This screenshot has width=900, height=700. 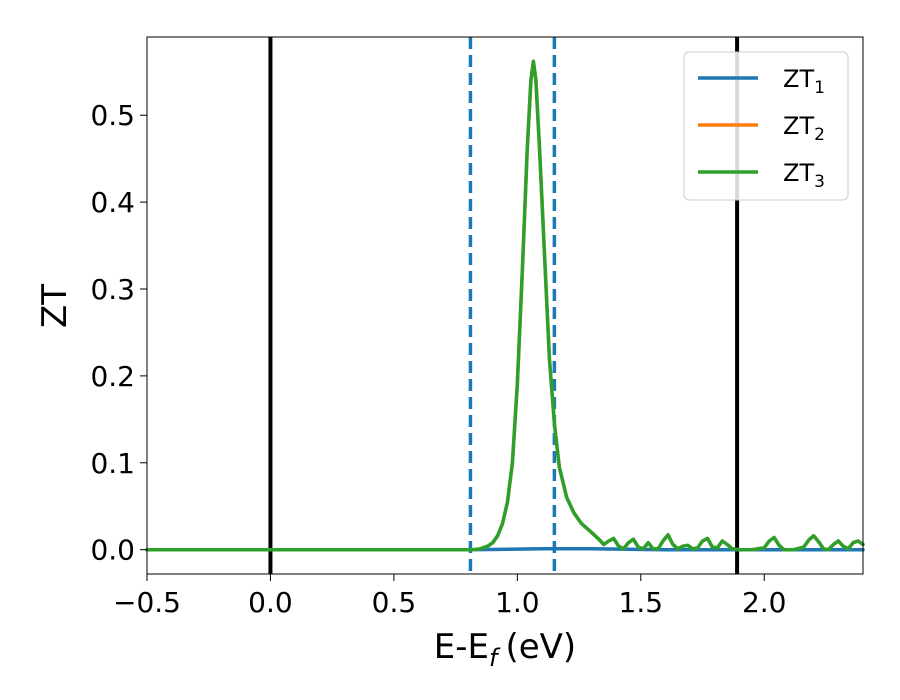 What do you see at coordinates (540, 647) in the screenshot?
I see `x-axis-title-unit: (eV)` at bounding box center [540, 647].